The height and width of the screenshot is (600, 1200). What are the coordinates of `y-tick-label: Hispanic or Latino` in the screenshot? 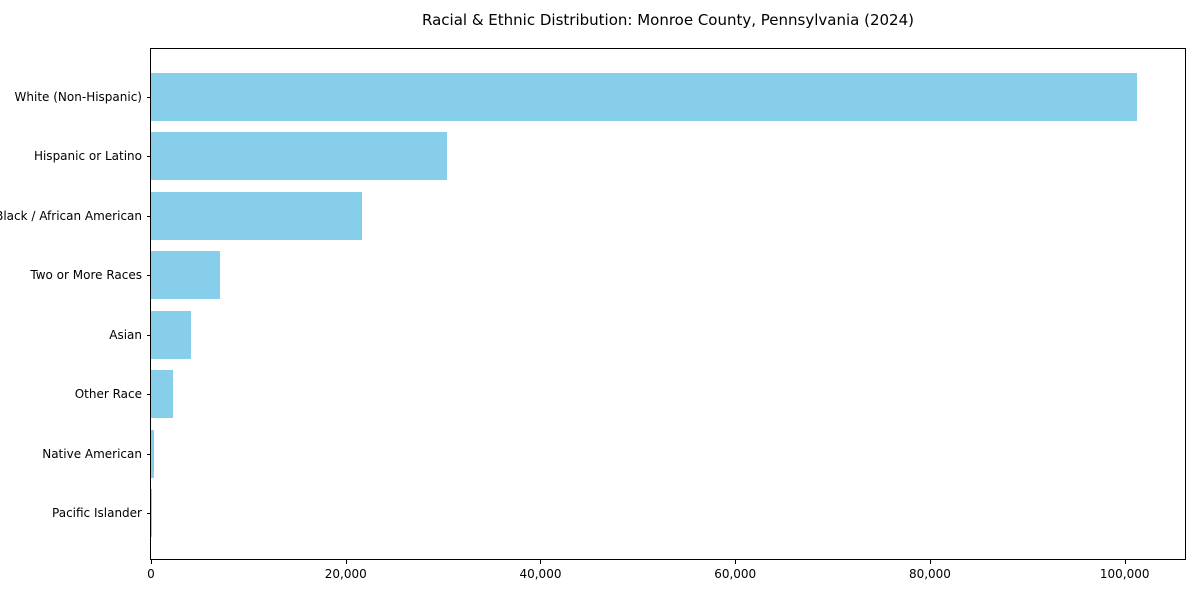 It's located at (87, 156).